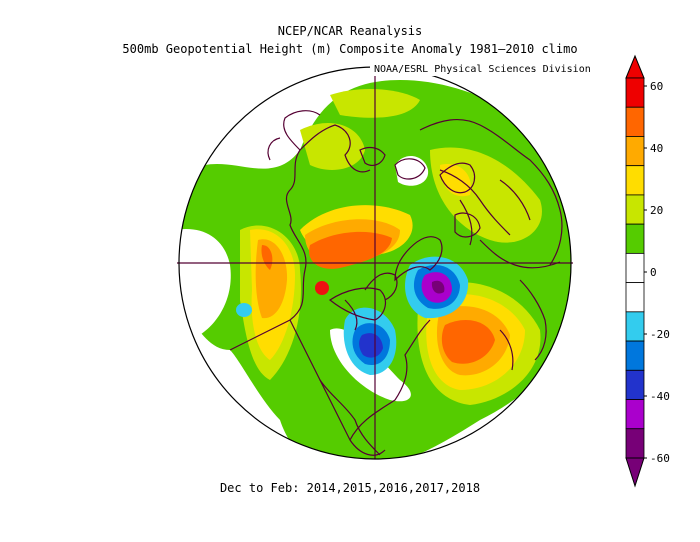 The image size is (700, 542). What do you see at coordinates (482, 69) in the screenshot?
I see `credit-label: NOAA/ESRL Physical Sciences Division` at bounding box center [482, 69].